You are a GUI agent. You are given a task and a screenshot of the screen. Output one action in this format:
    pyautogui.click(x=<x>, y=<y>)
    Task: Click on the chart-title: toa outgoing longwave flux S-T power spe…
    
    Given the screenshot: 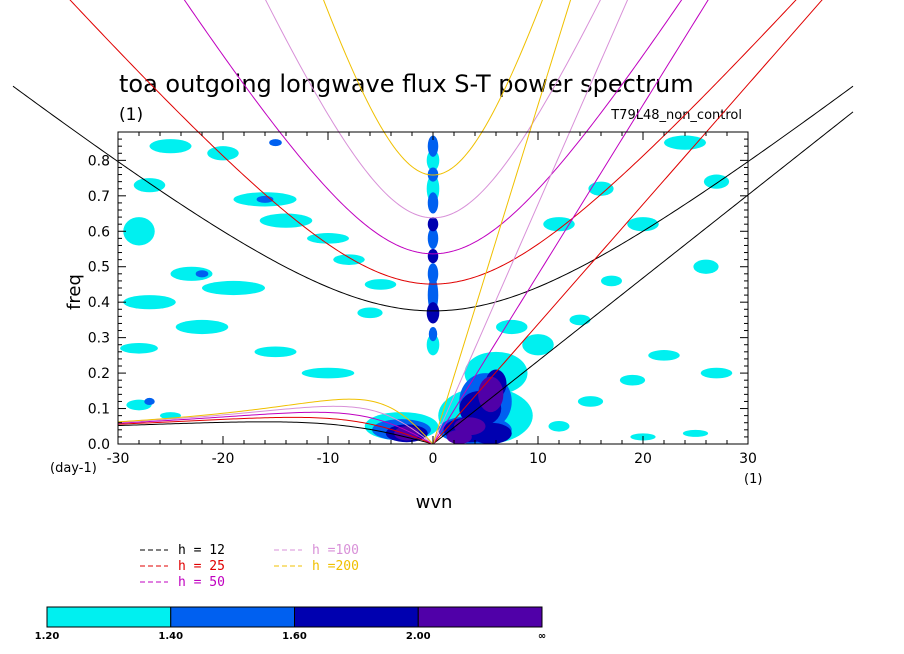 What is the action you would take?
    pyautogui.click(x=406, y=84)
    